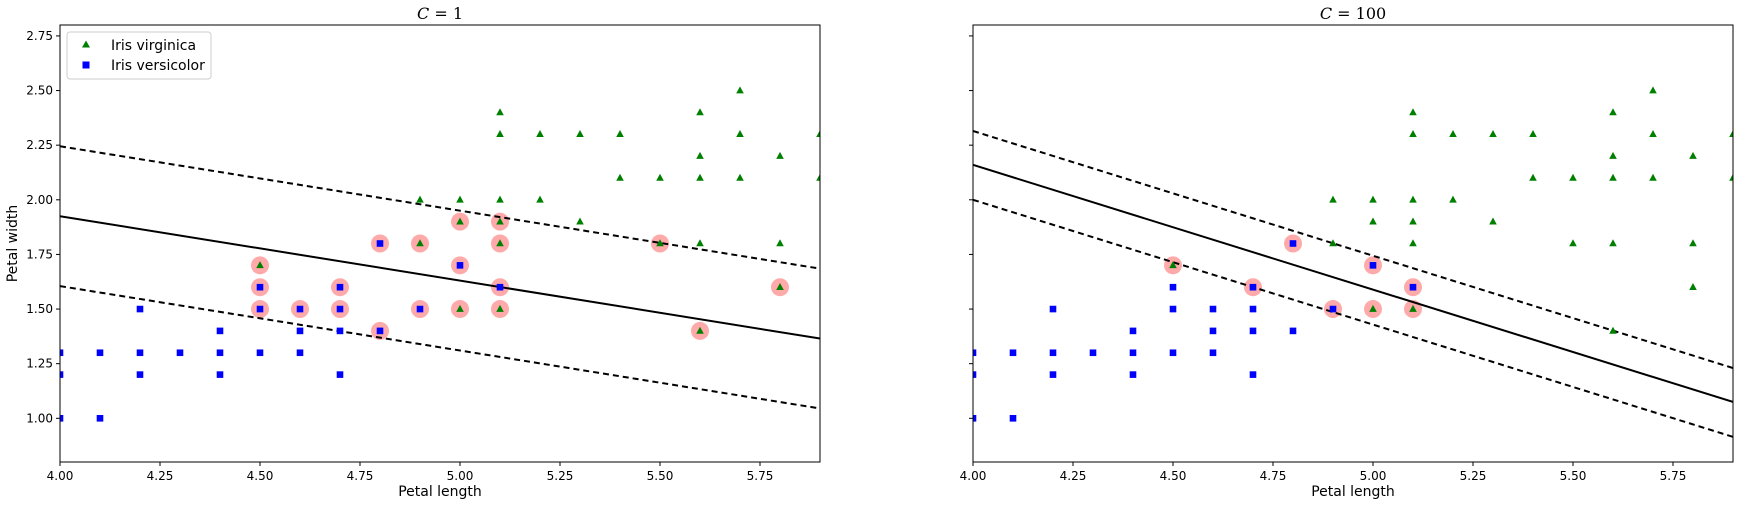 Image resolution: width=1739 pixels, height=506 pixels. Describe the element at coordinates (13, 244) in the screenshot. I see `y-axis-label: Petal width` at that location.